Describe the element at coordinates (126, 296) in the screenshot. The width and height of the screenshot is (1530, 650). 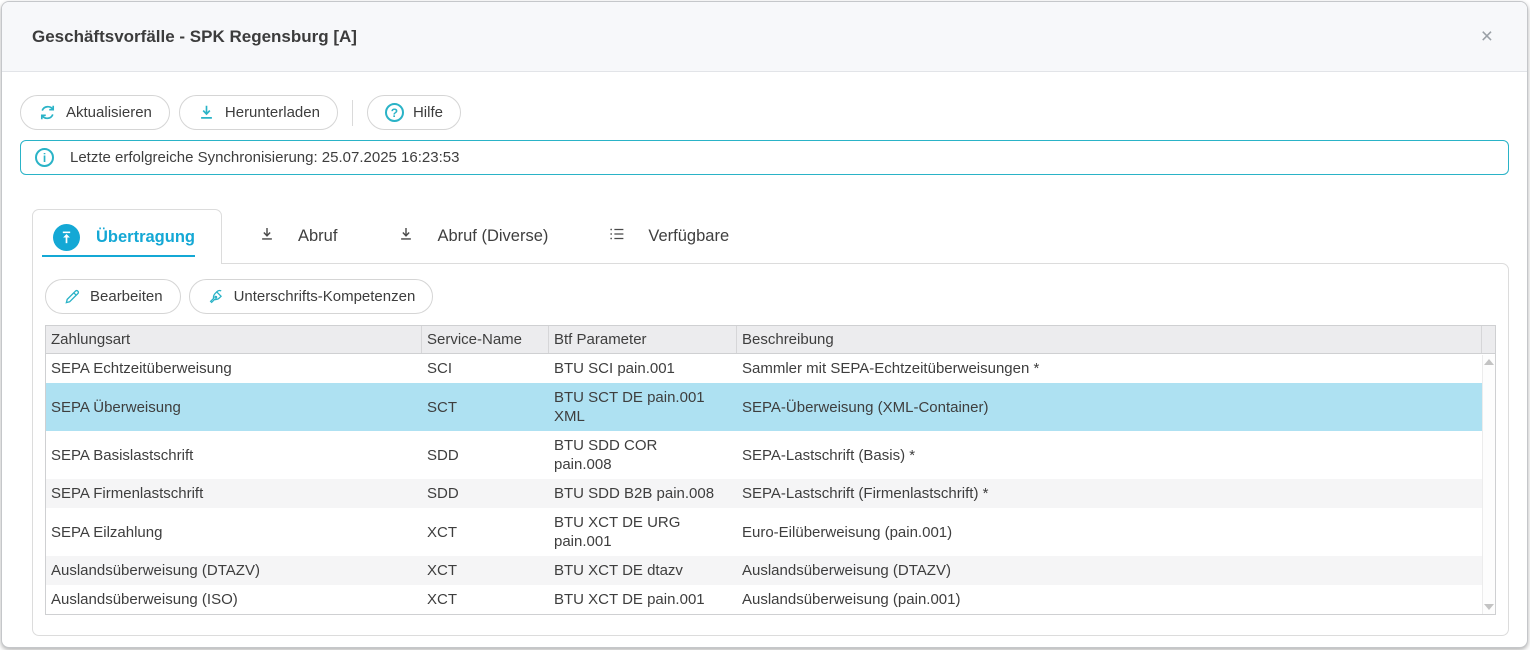
I see `edit-button-label: Bearbeiten` at that location.